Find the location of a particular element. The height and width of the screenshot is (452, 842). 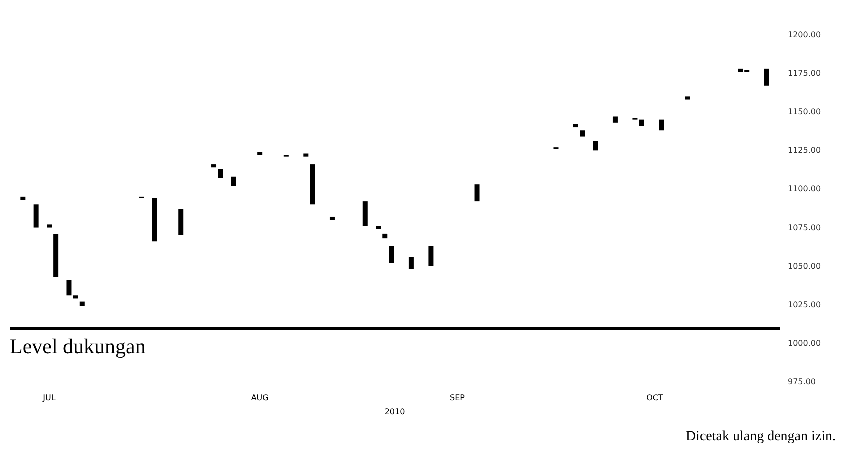

y-tick-label: 1050.00 is located at coordinates (805, 266).